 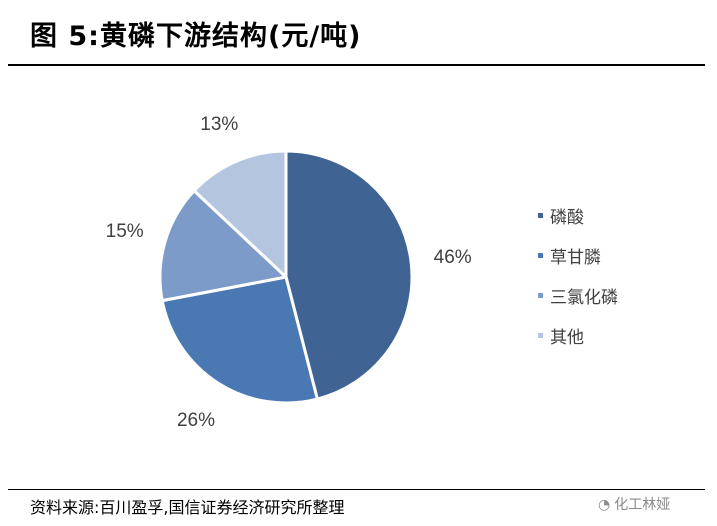 I want to click on slice-label-3: 13%, so click(x=219, y=124).